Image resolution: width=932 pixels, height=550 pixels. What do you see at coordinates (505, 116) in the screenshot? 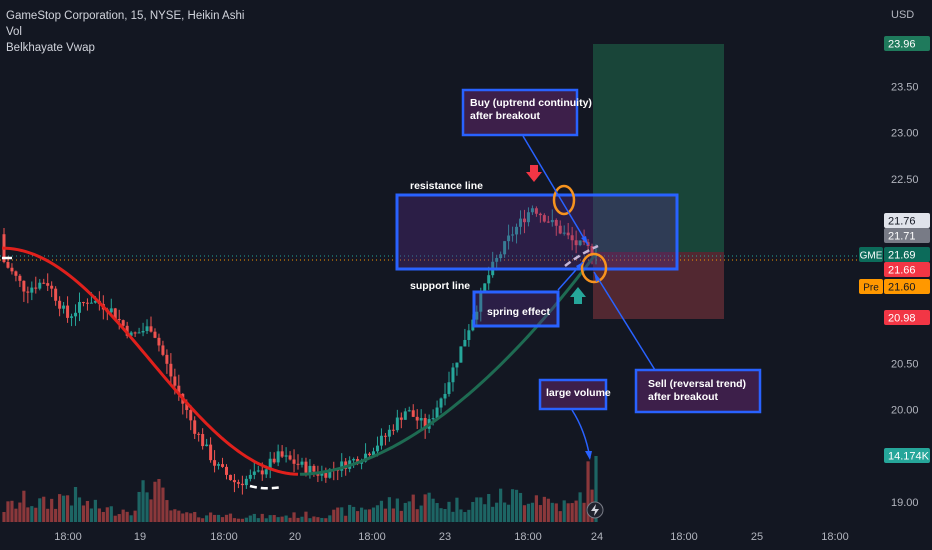
I see `buy-note-line2: after breakout` at bounding box center [505, 116].